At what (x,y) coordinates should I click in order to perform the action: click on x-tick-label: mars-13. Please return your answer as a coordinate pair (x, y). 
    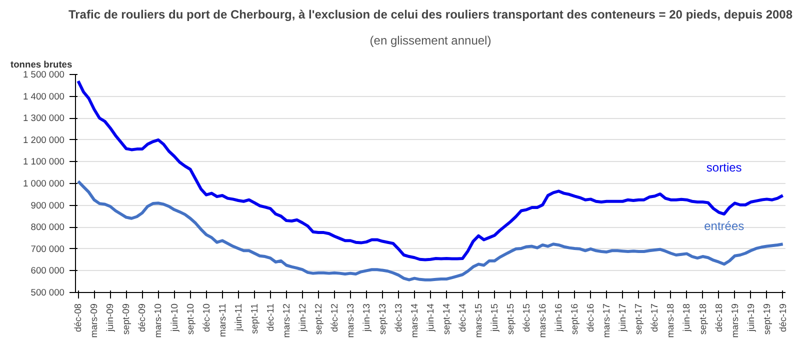
    Looking at the image, I should click on (350, 320).